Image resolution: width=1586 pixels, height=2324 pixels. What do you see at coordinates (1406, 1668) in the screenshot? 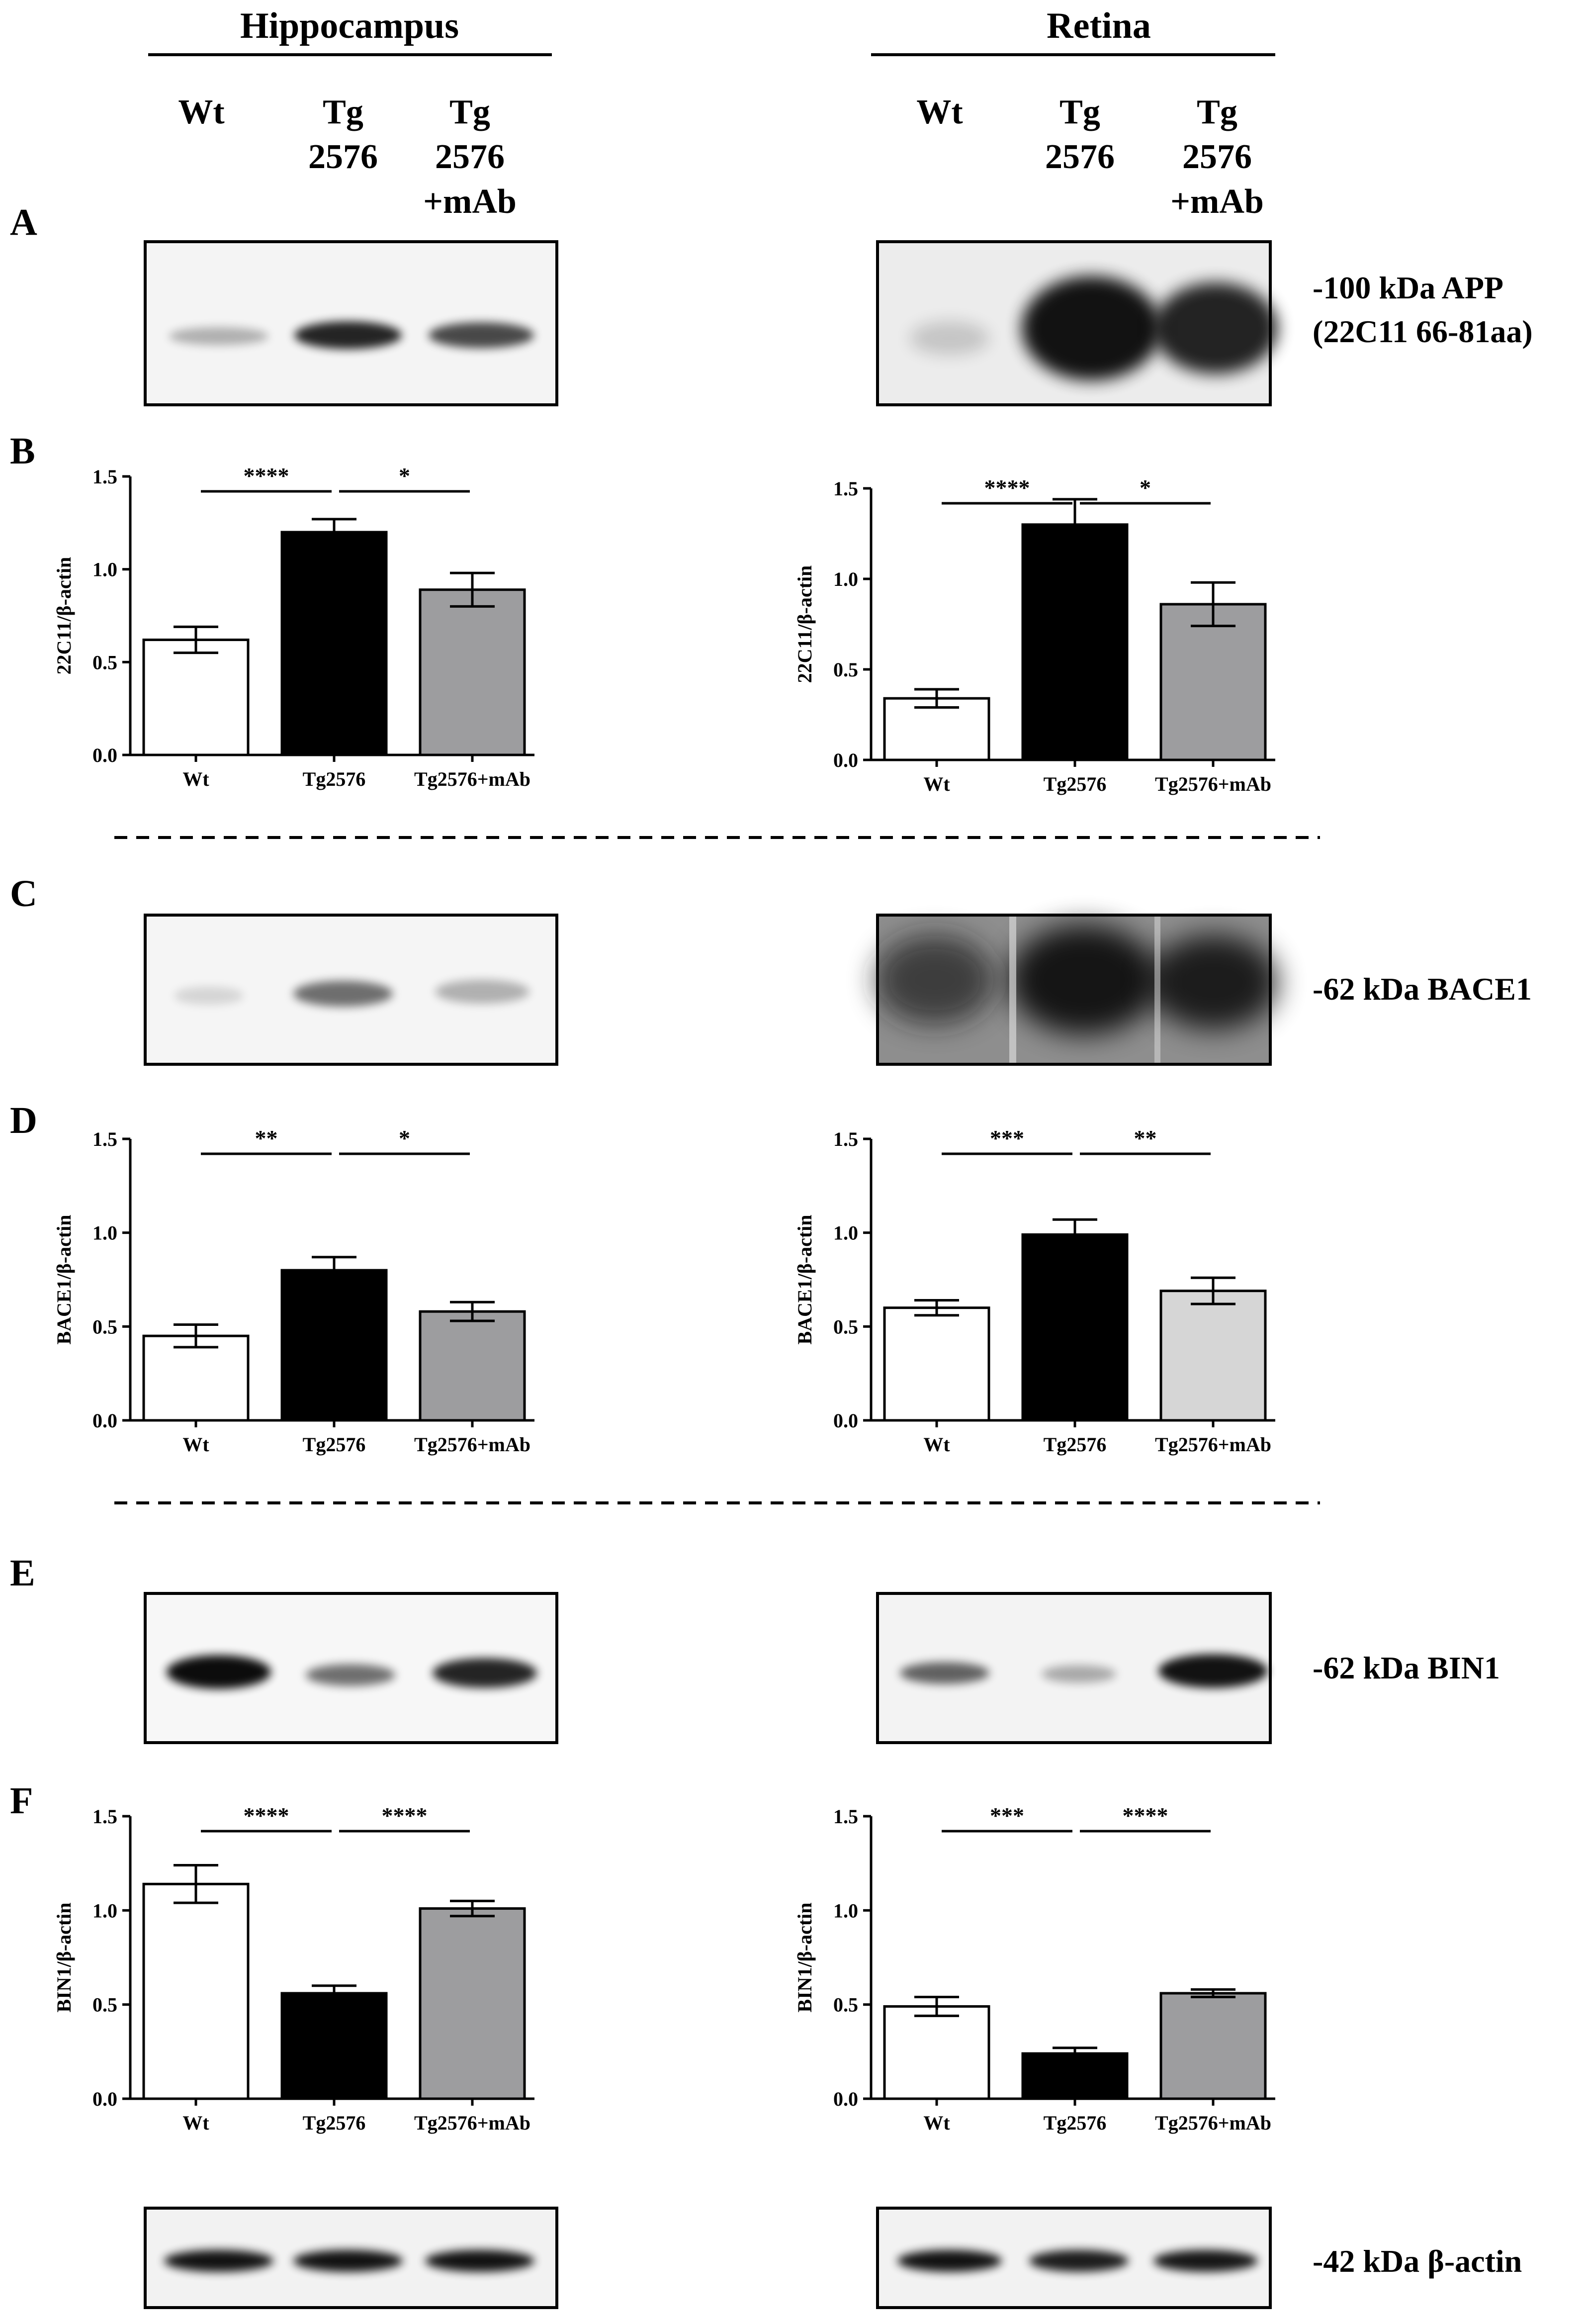
I see `blot-label-bin1: -62 kDa BIN1` at bounding box center [1406, 1668].